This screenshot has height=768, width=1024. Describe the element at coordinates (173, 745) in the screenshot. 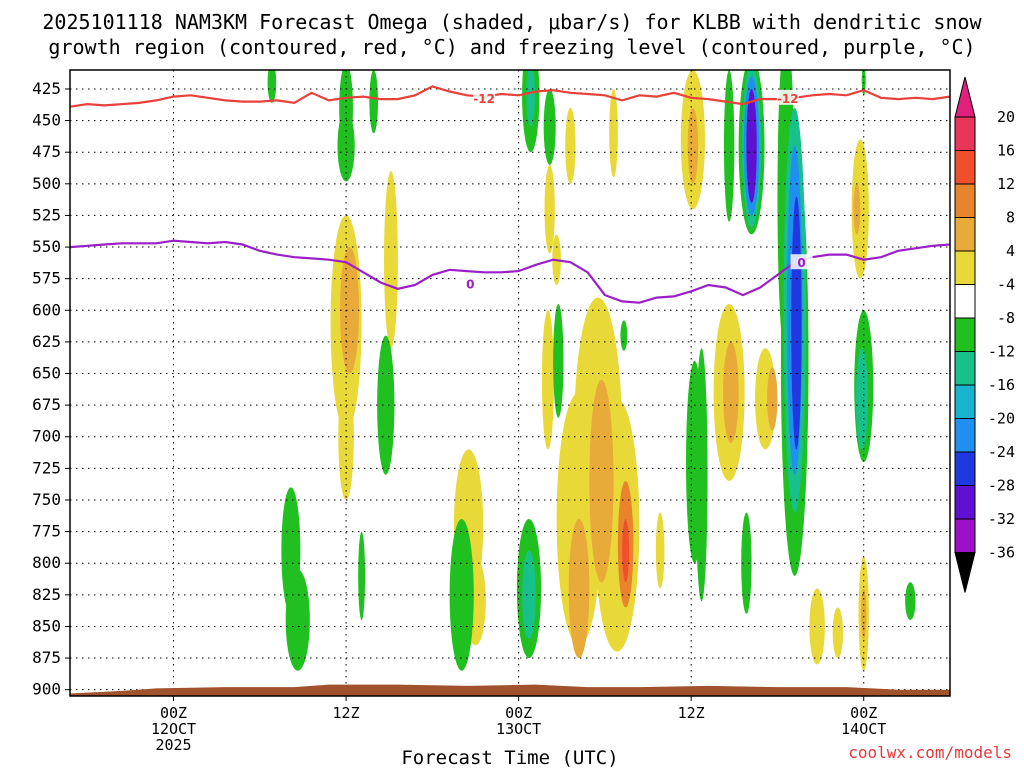

I see `x-tick-label-0-2: 2025` at that location.